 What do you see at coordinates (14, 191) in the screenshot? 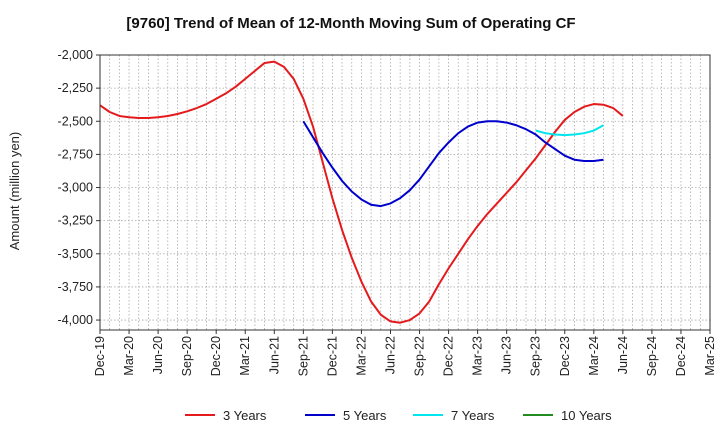
I see `y-axis-label: Amount (million yen)` at bounding box center [14, 191].